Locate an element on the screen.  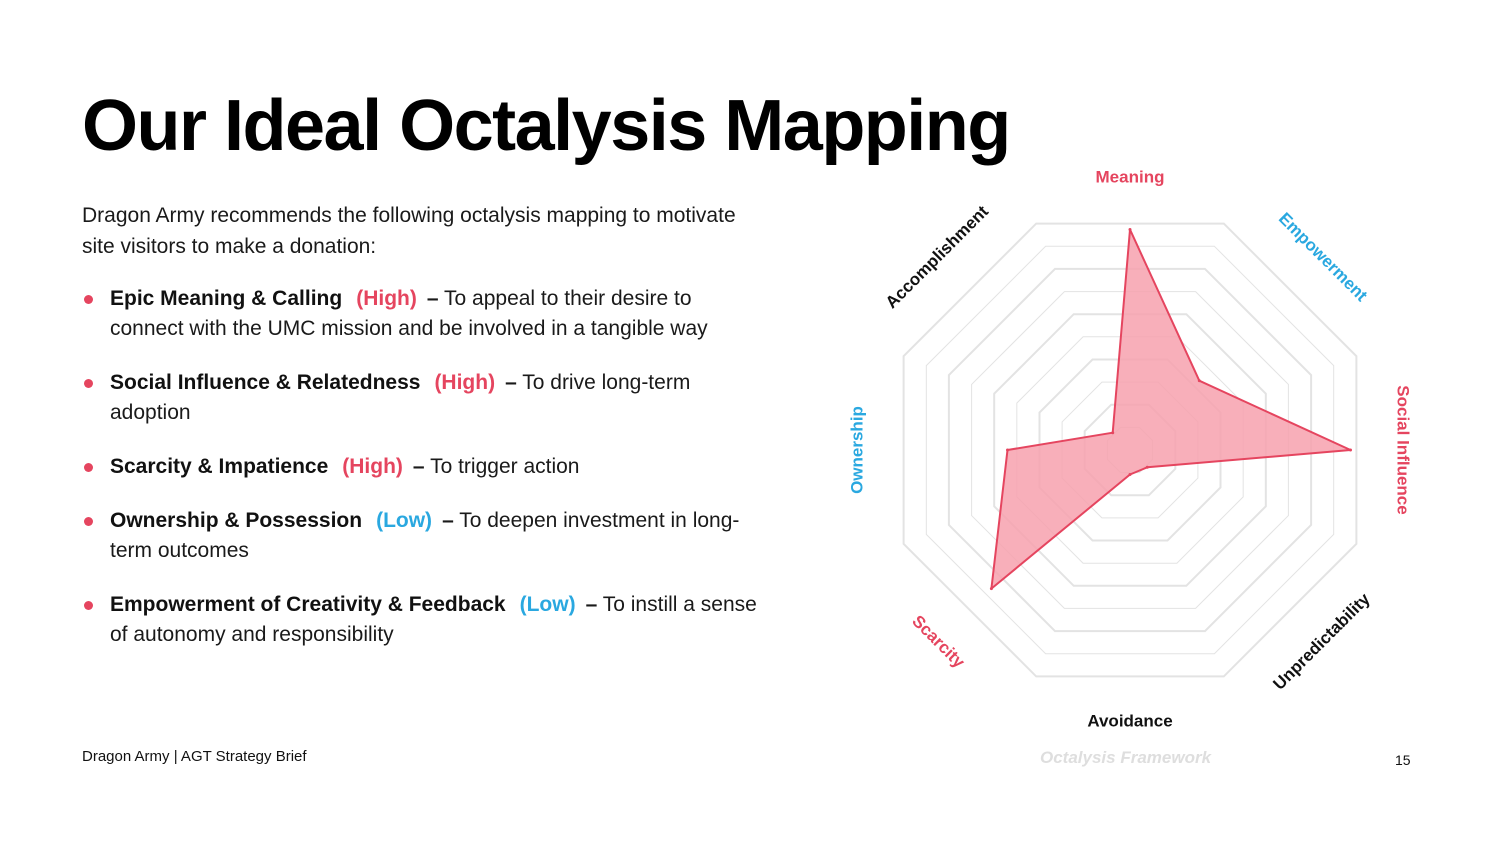
bullet-drive-name: Epic Meaning & Calling is located at coordinates (226, 298).